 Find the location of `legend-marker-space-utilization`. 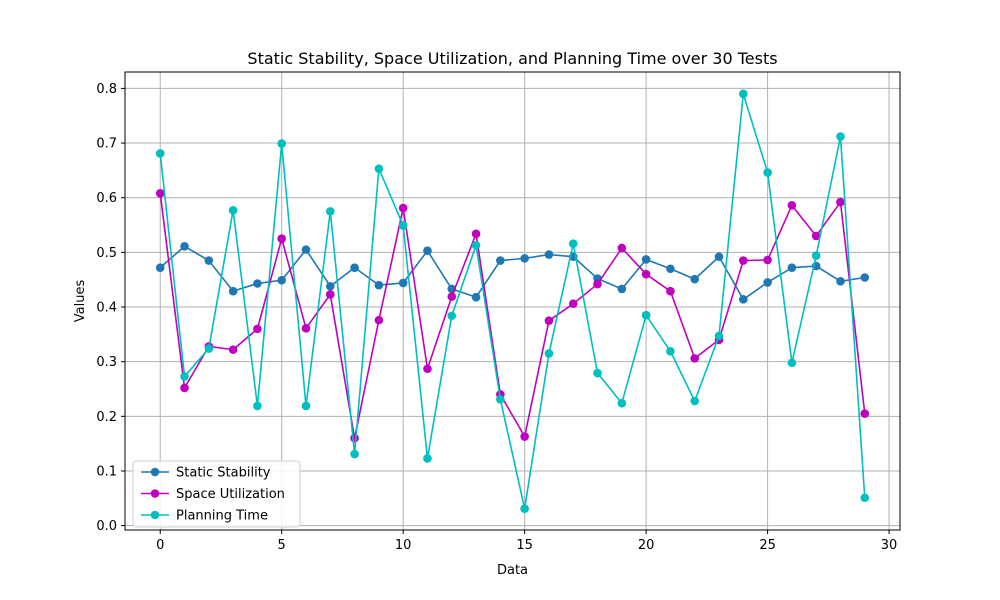

legend-marker-space-utilization is located at coordinates (155, 493).